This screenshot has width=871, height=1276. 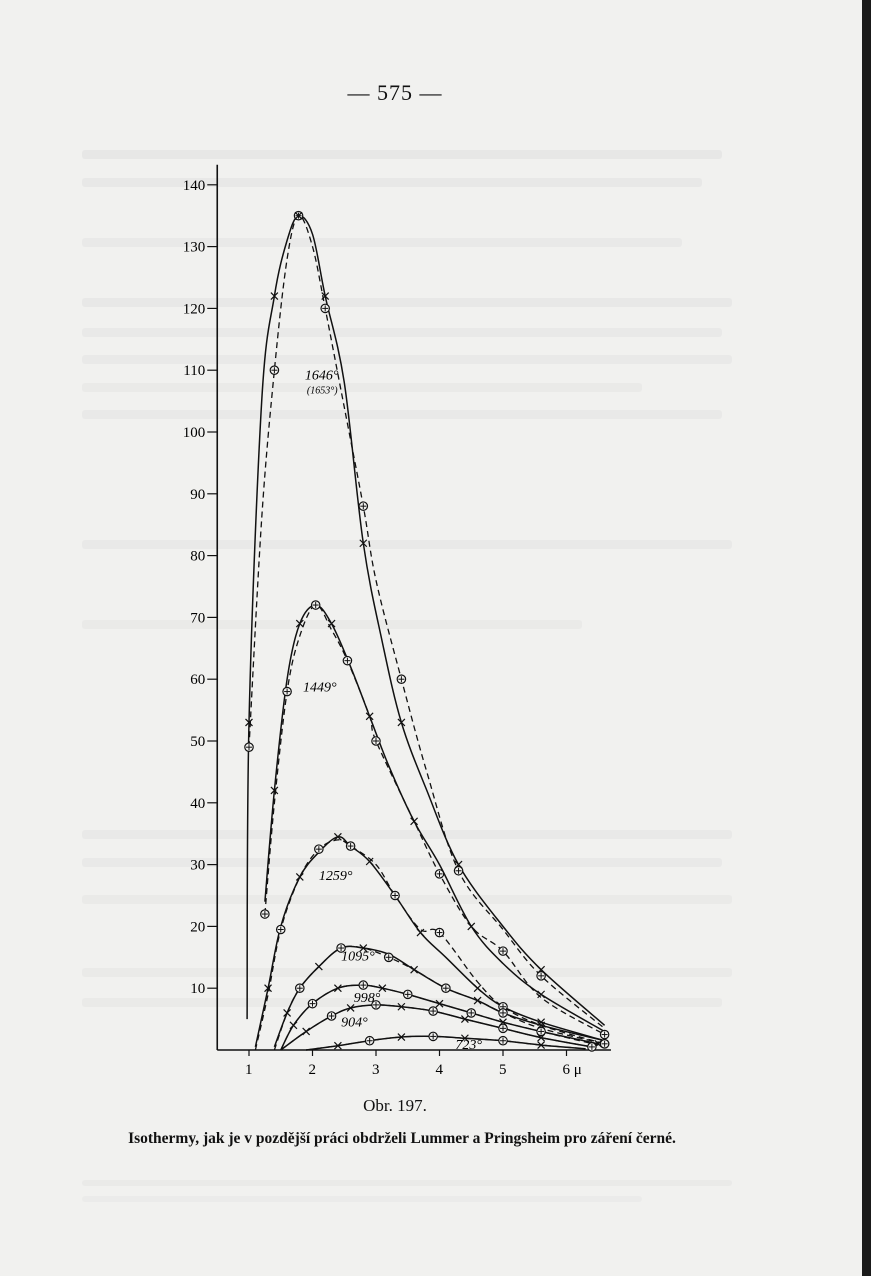 I want to click on y-tick-label: 30, so click(x=197, y=866).